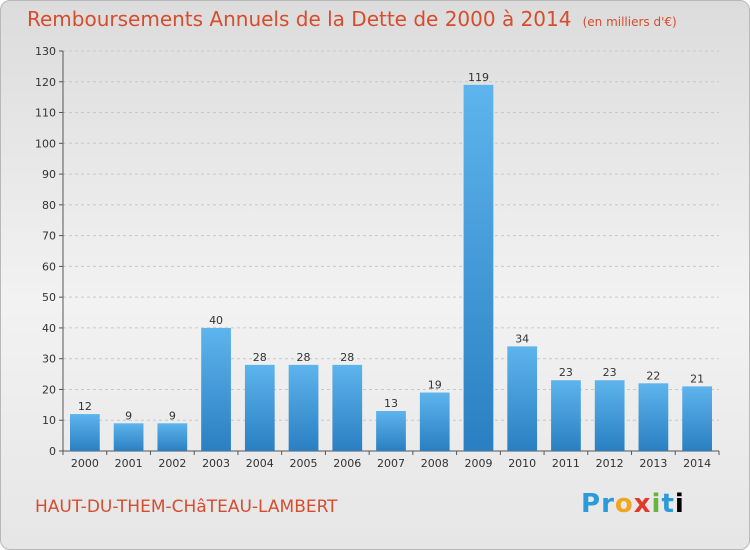 Image resolution: width=750 pixels, height=550 pixels. Describe the element at coordinates (128, 415) in the screenshot. I see `value-label-2001: 9` at that location.